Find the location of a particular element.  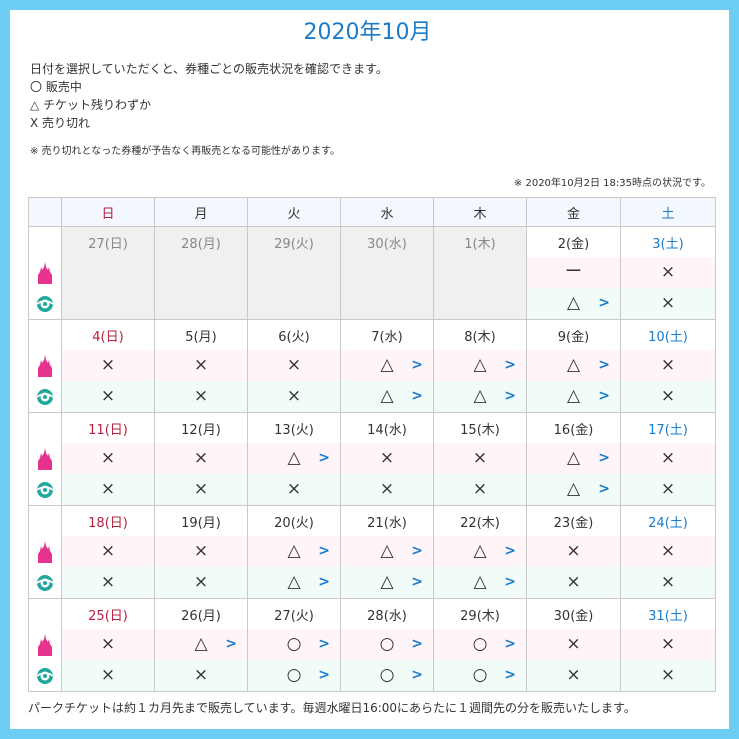

day-date: 30(水) is located at coordinates (387, 244).